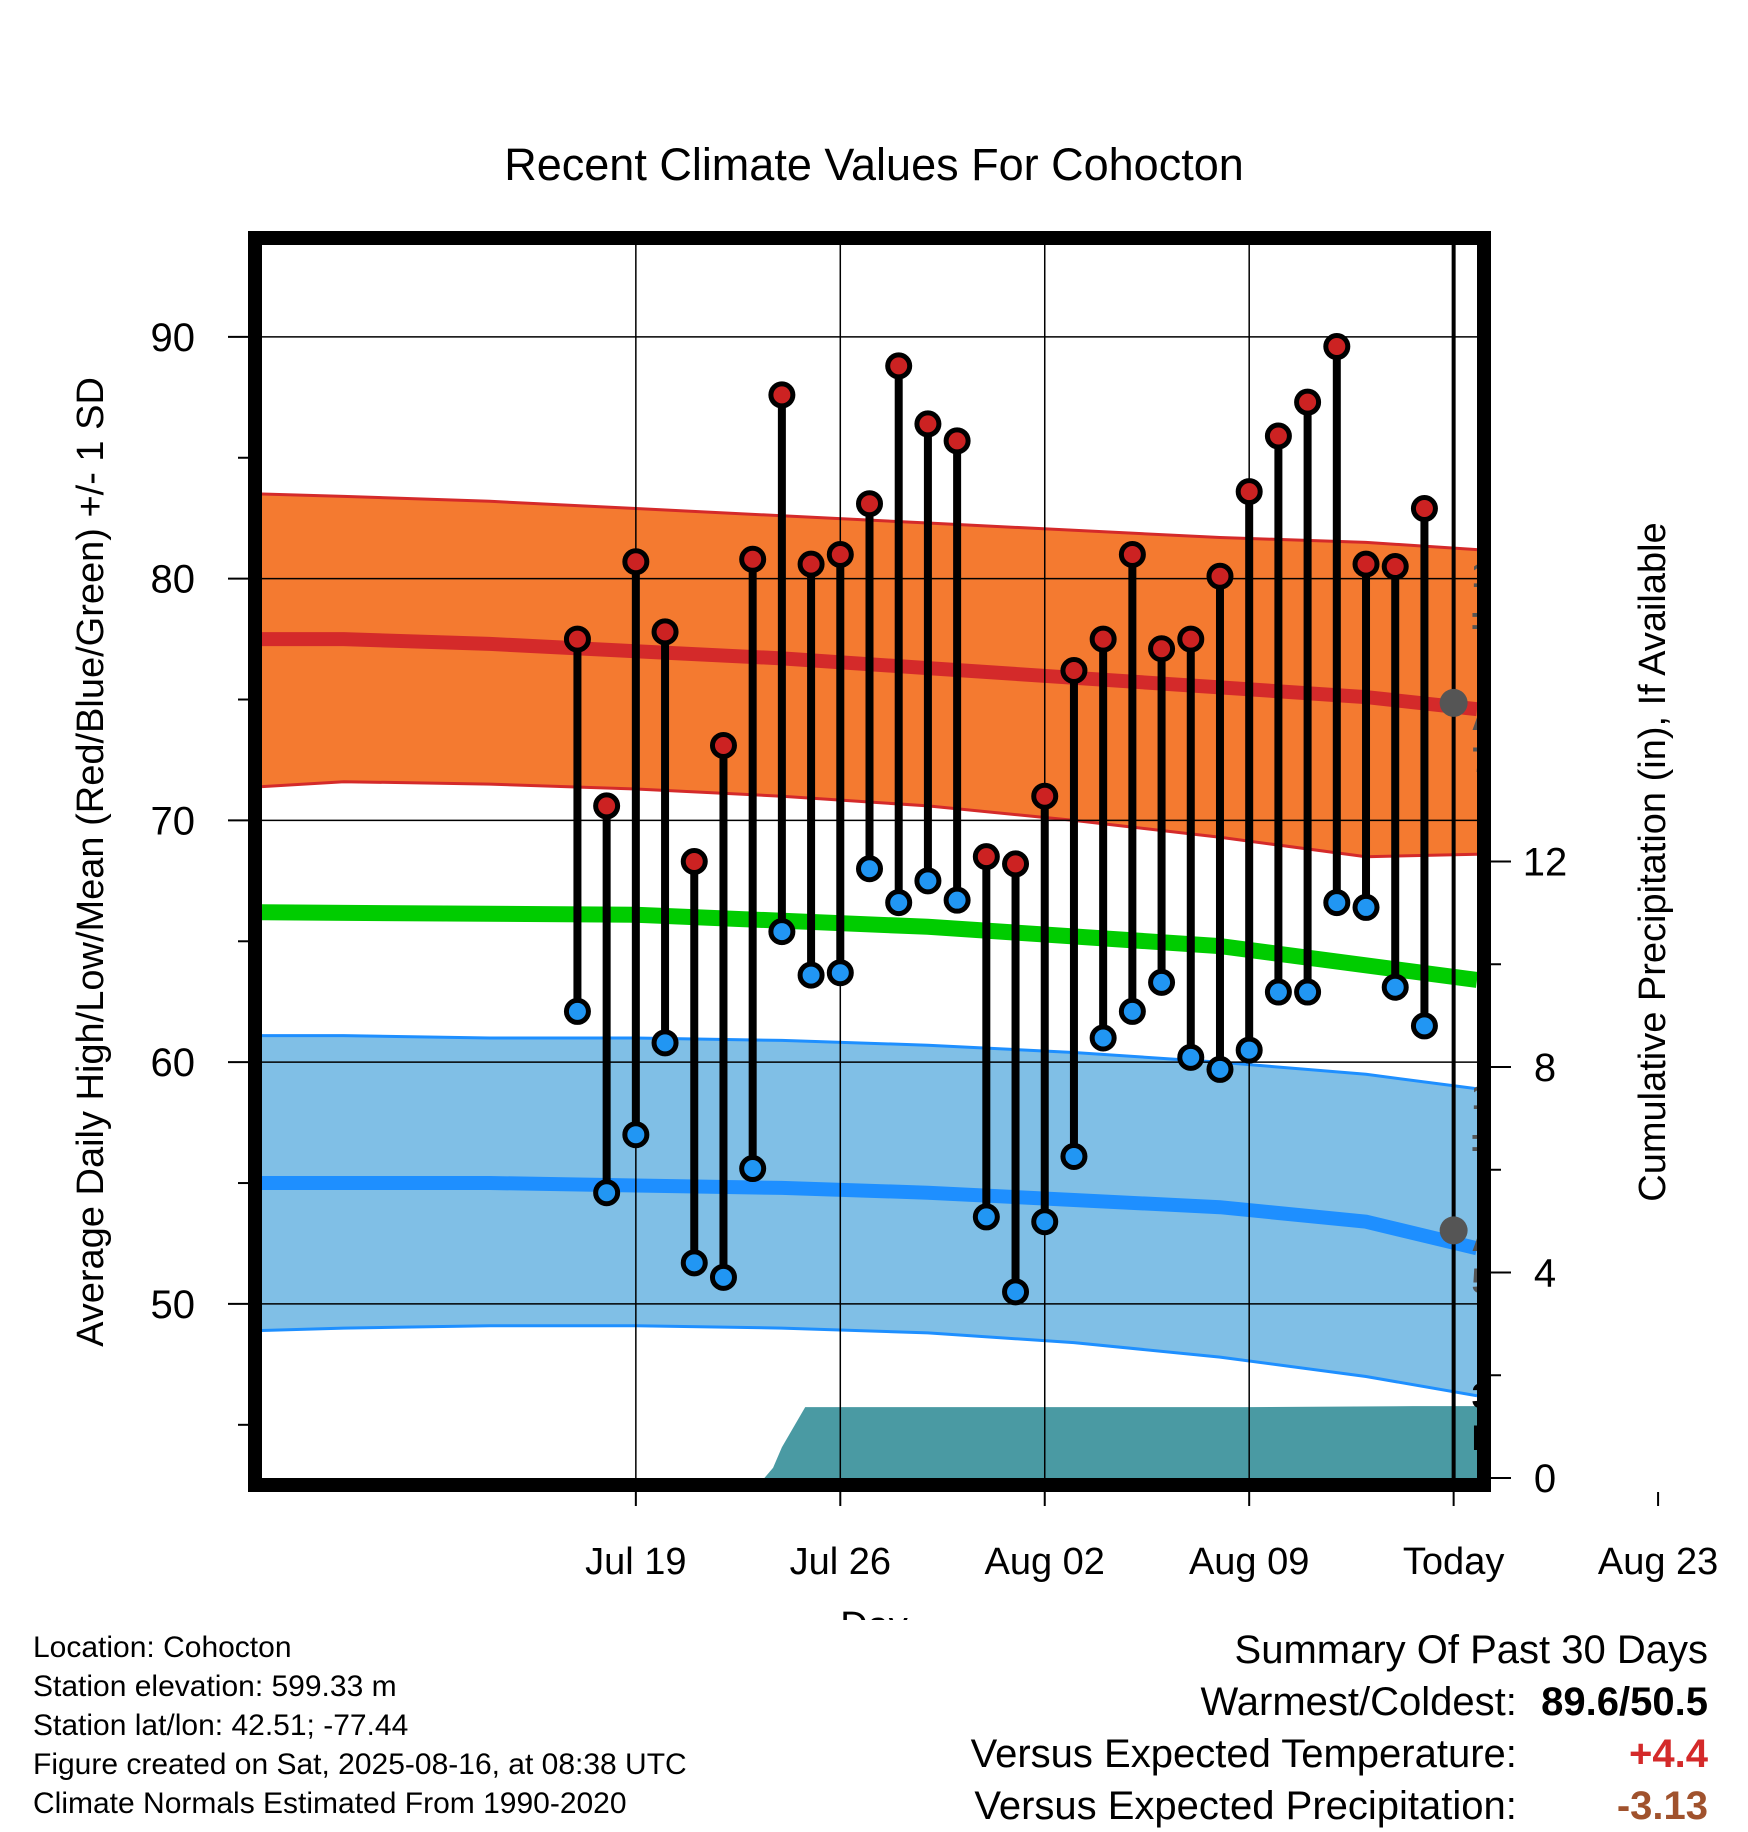 The image size is (1748, 1832). What do you see at coordinates (215, 1686) in the screenshot?
I see `elevation-text: Station elevation: 599.33 m` at bounding box center [215, 1686].